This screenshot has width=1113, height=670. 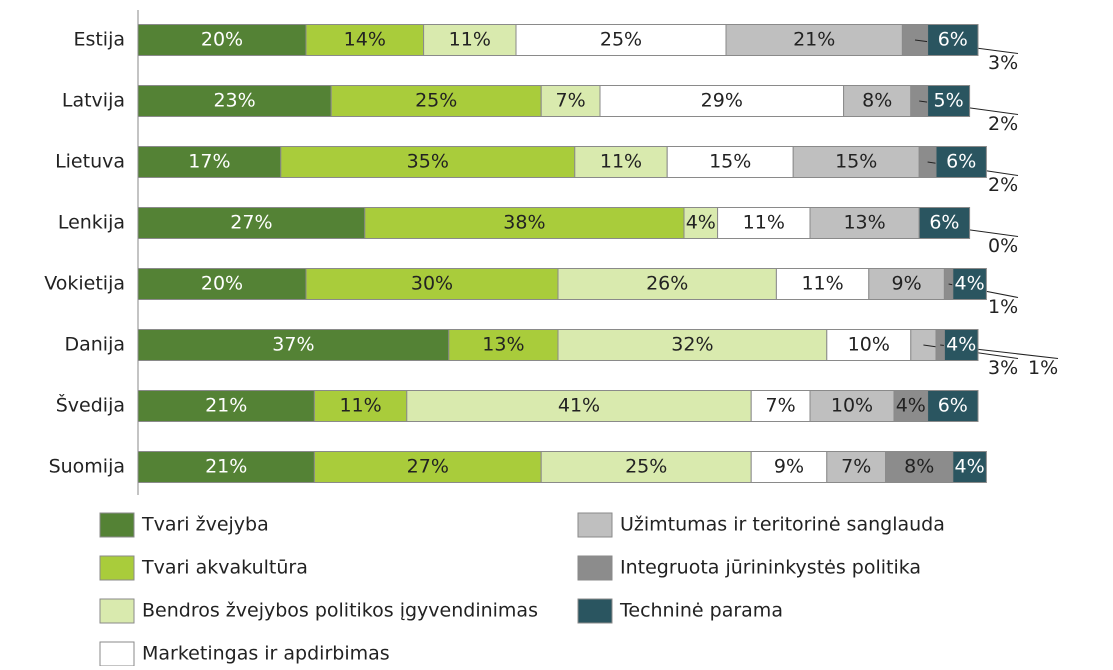 What do you see at coordinates (1003, 246) in the screenshot?
I see `data-label: 0%` at bounding box center [1003, 246].